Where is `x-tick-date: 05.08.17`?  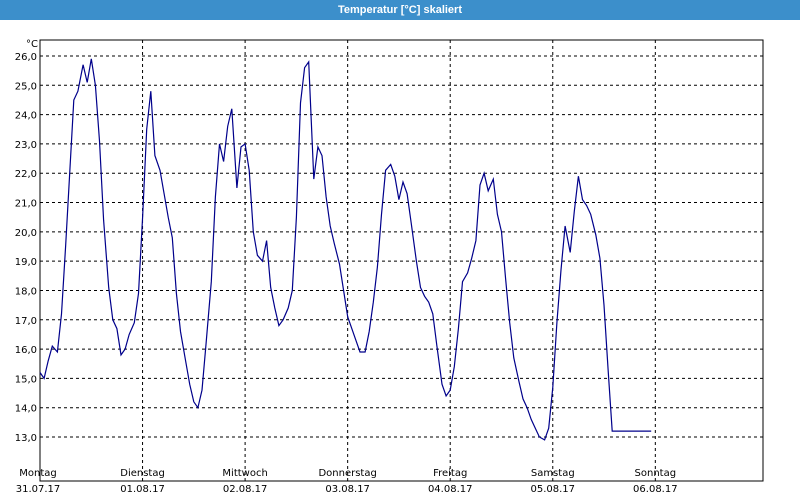 x-tick-date: 05.08.17 is located at coordinates (553, 489).